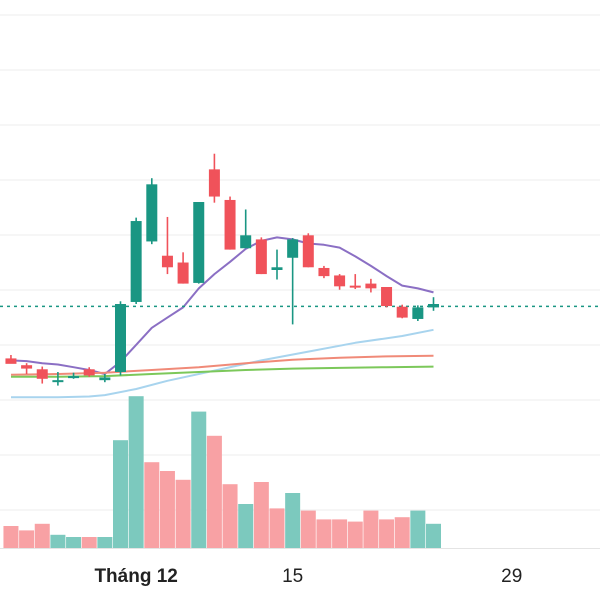  I want to click on x-tick-label: 29, so click(511, 576).